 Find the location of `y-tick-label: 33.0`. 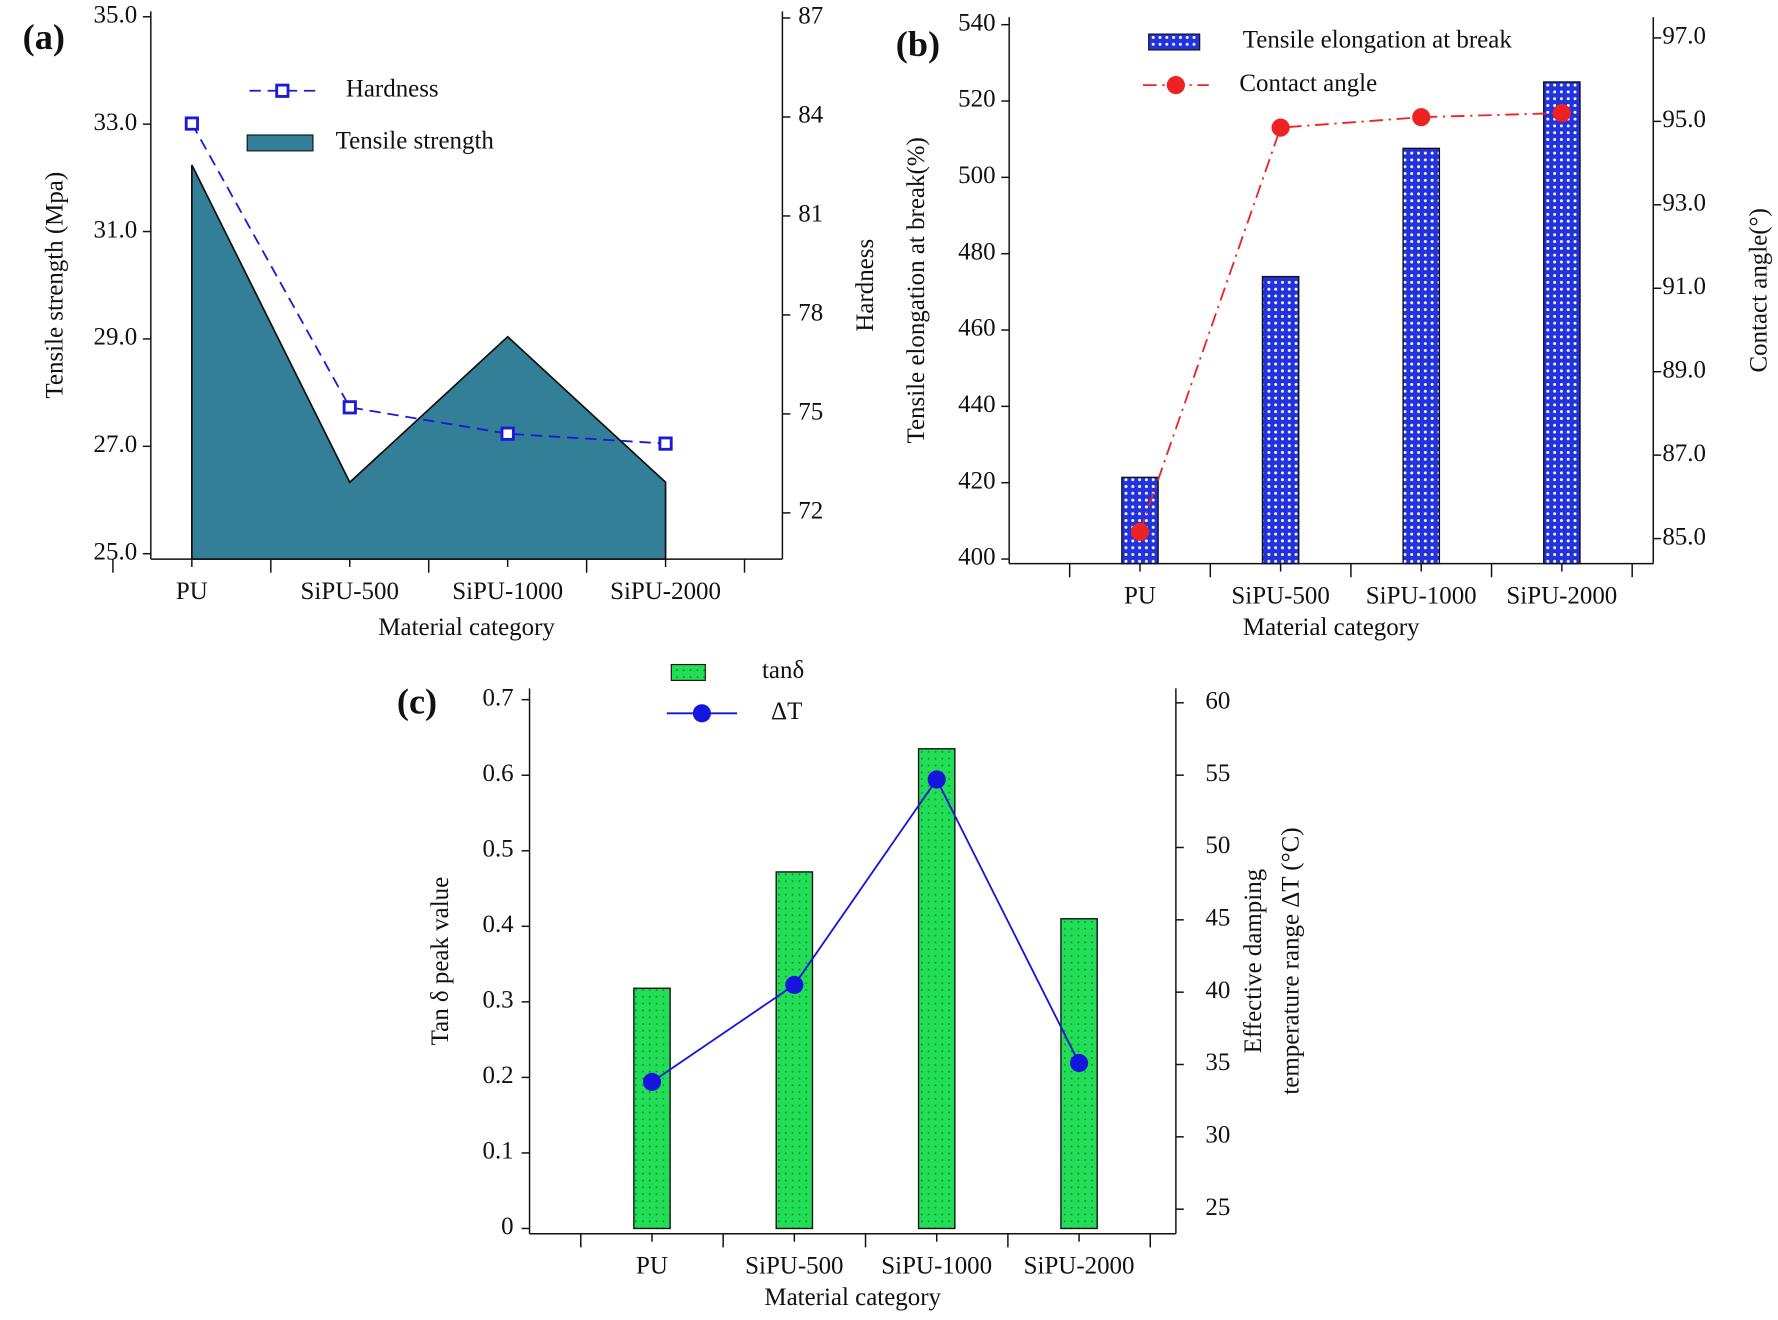

y-tick-label: 33.0 is located at coordinates (116, 122).